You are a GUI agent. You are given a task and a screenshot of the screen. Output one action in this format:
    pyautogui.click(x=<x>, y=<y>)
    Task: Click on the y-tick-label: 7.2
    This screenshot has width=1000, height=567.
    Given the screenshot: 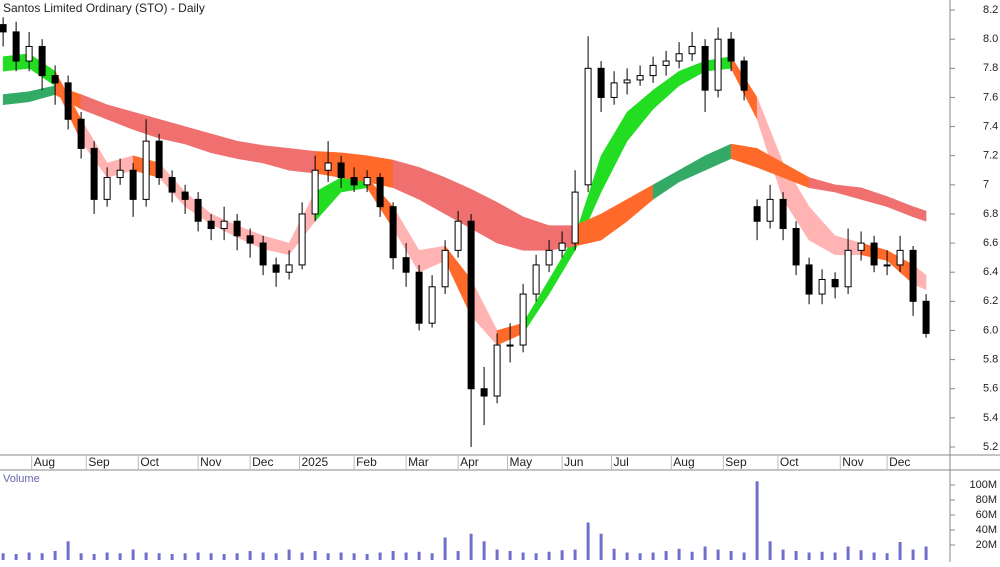 What is the action you would take?
    pyautogui.click(x=990, y=156)
    